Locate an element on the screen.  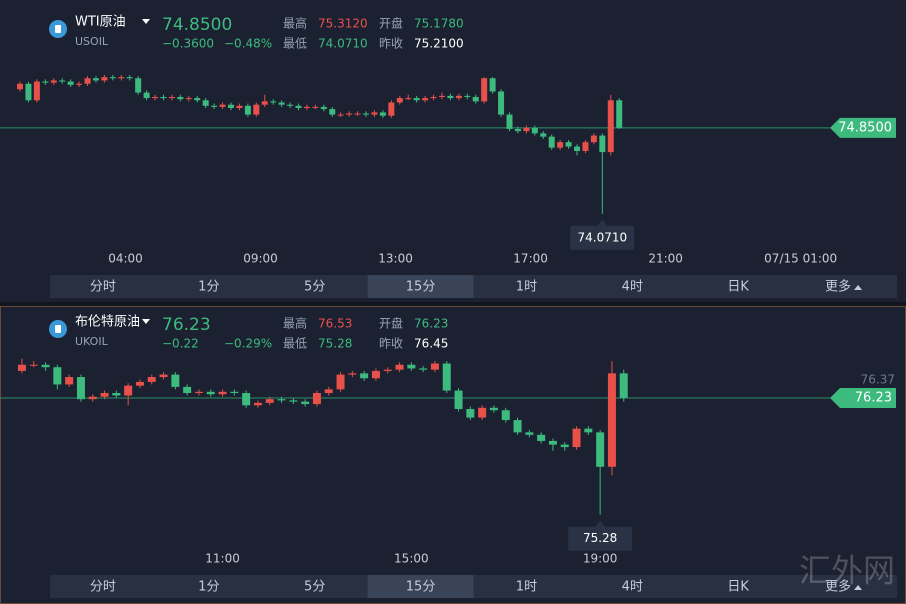
price-tag is located at coordinates (863, 127).